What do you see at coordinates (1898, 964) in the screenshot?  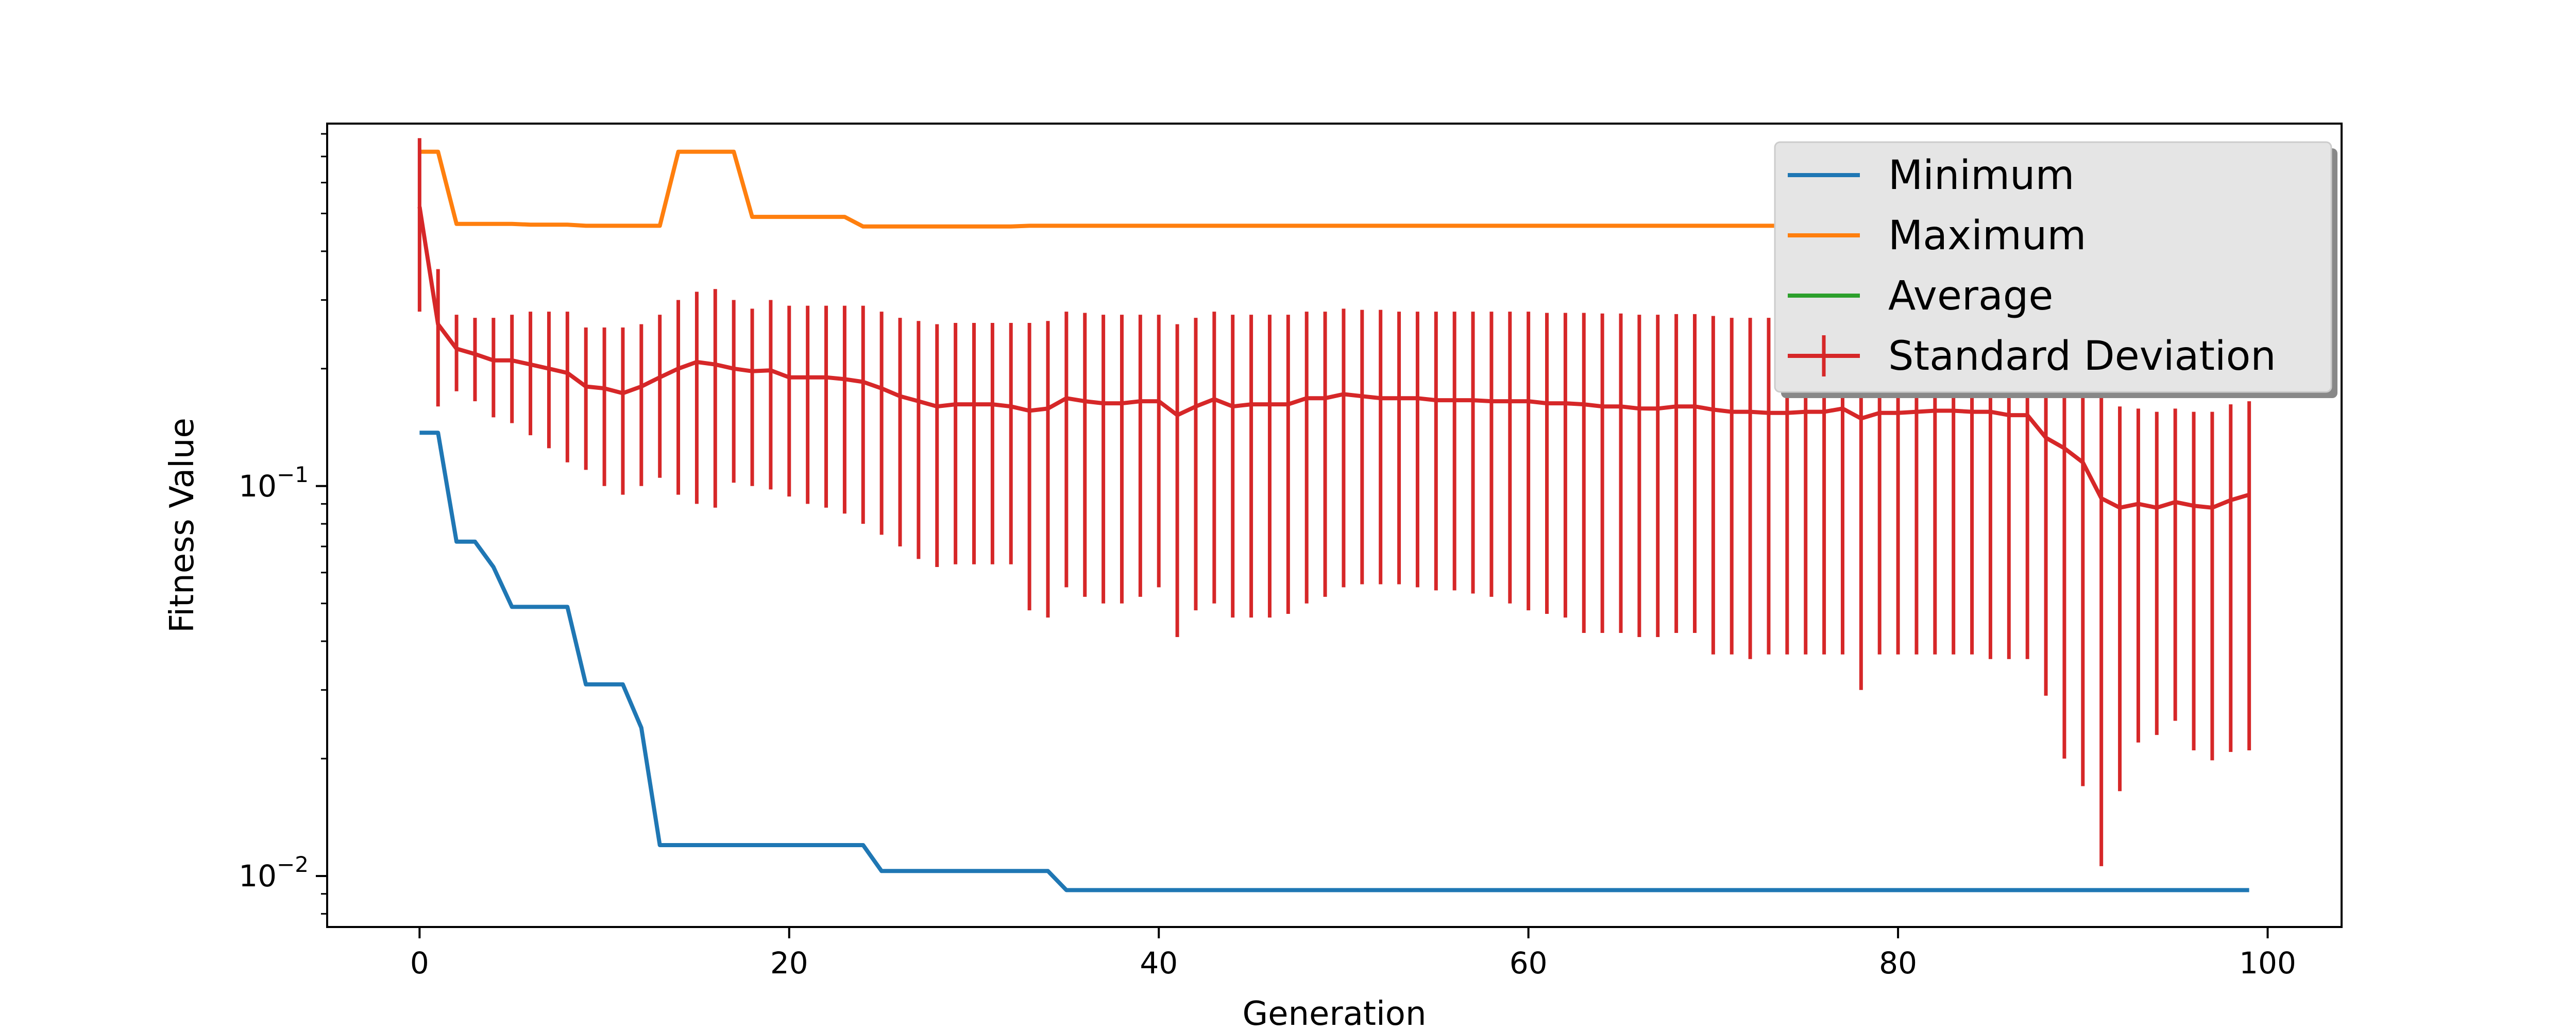 I see `x-tick-label: 80` at bounding box center [1898, 964].